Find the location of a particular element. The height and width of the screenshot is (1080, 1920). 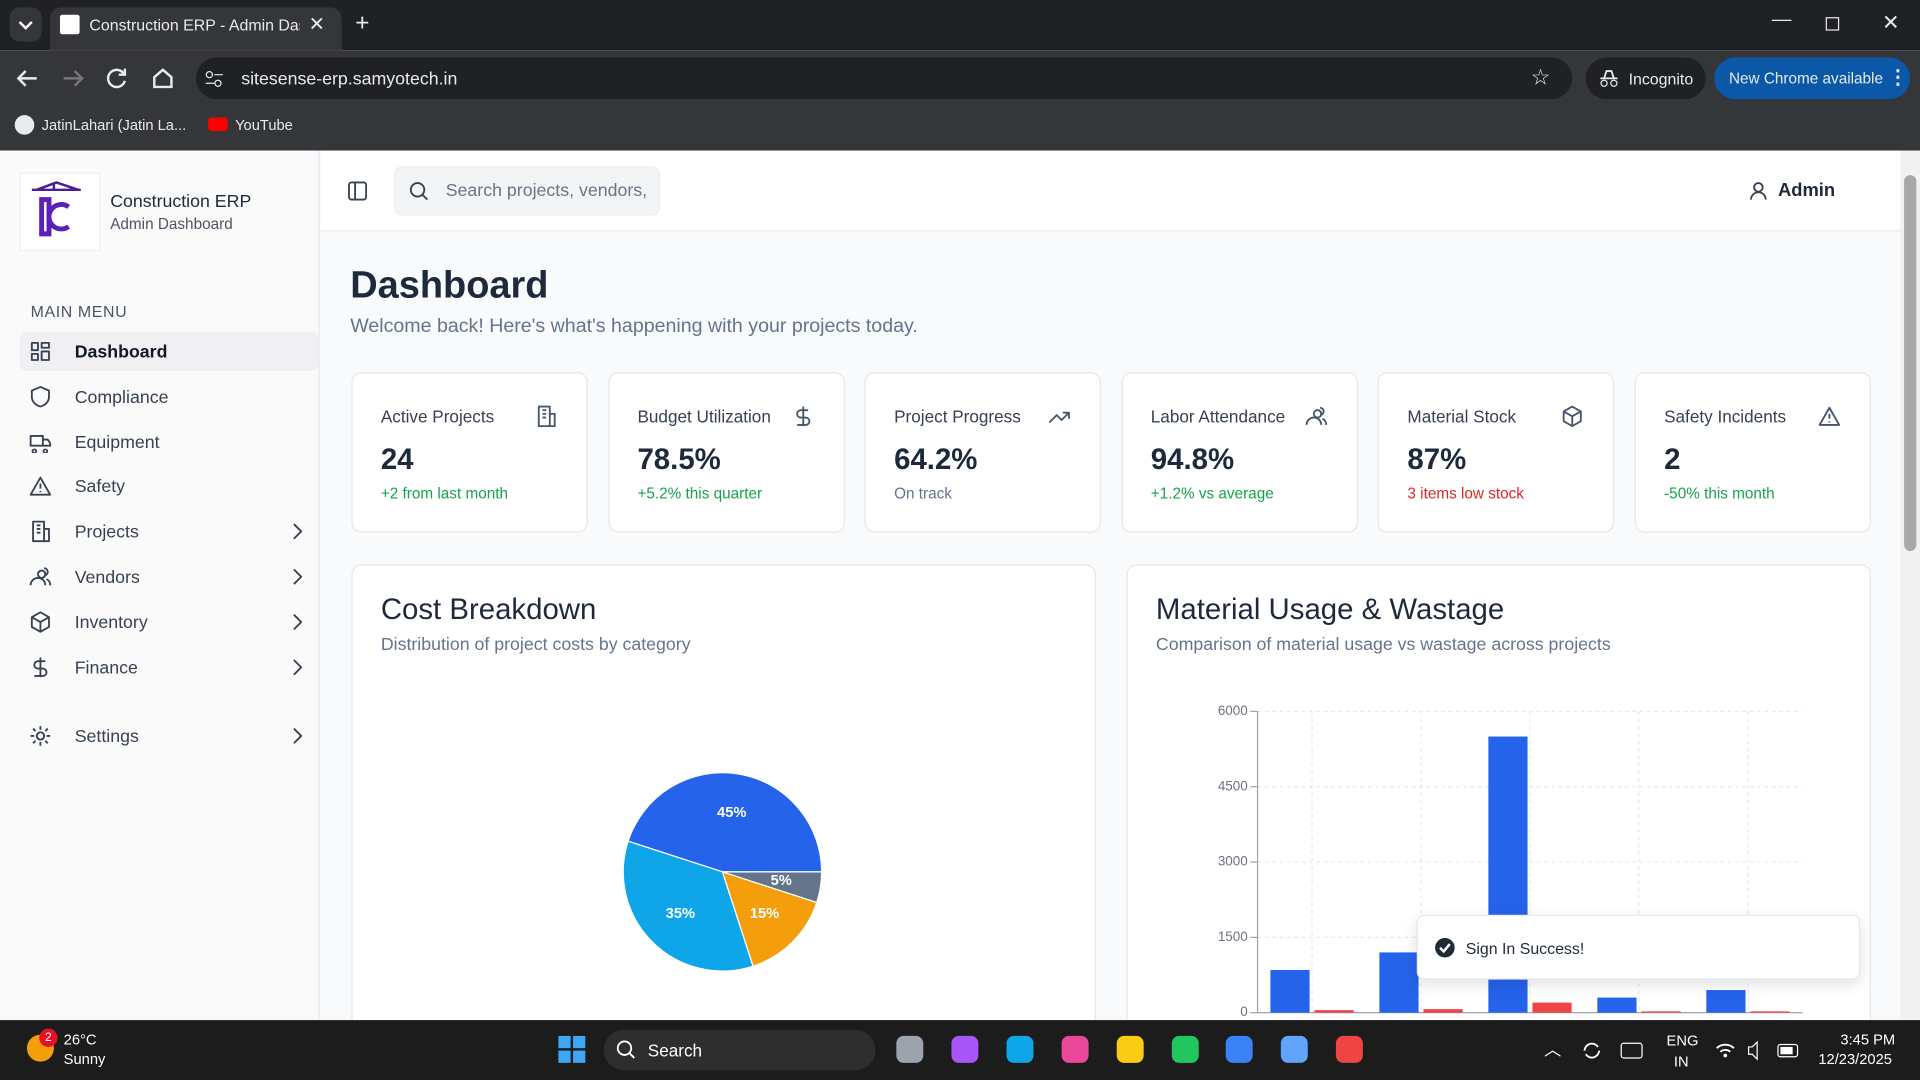

clock-date: 12/23/2025 is located at coordinates (1855, 1059).